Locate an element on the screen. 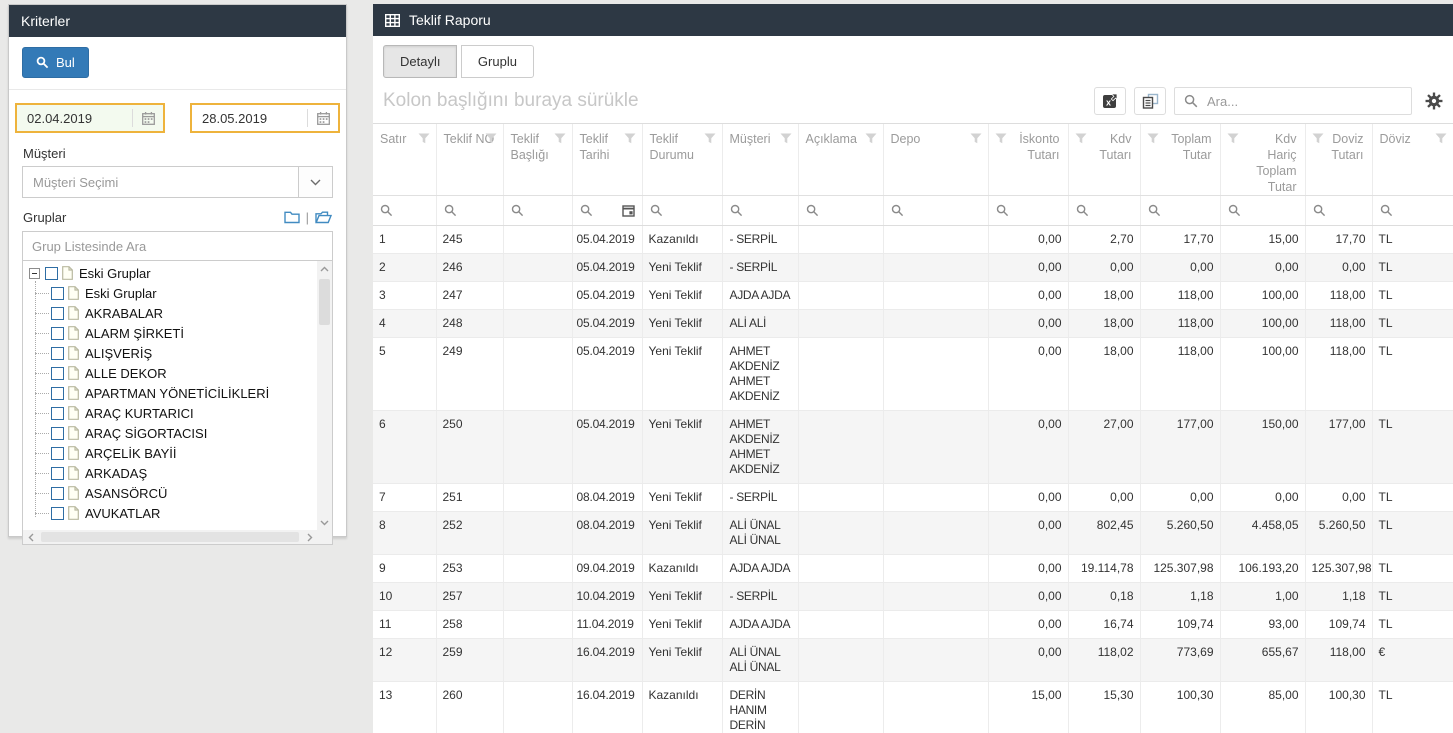 Image resolution: width=1453 pixels, height=733 pixels. column-header: Döviz is located at coordinates (1412, 160).